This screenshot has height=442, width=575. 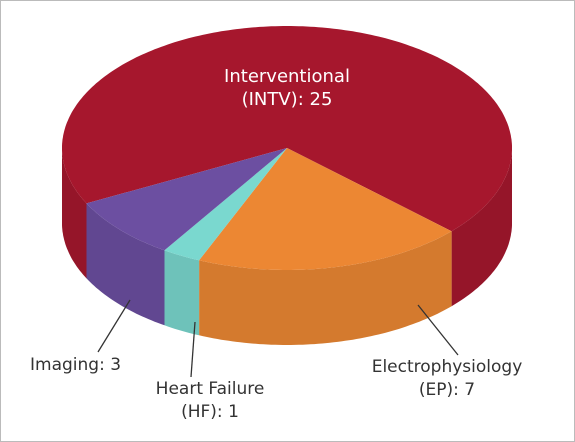 I want to click on data-label: (INTV): 25, so click(x=287, y=99).